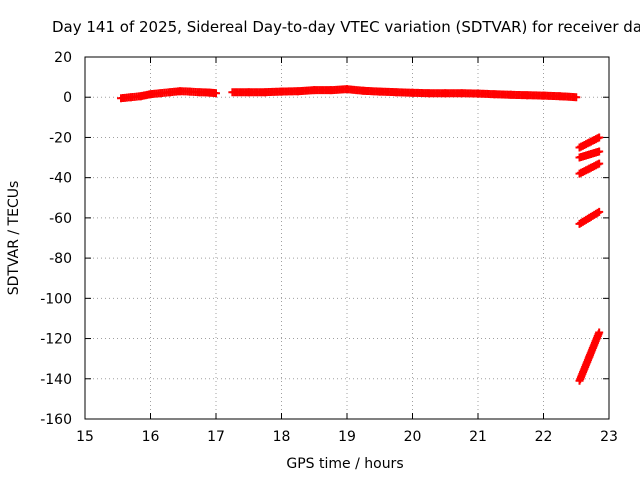 This screenshot has width=640, height=480. Describe the element at coordinates (56, 299) in the screenshot. I see `y-tick-label: -100` at that location.